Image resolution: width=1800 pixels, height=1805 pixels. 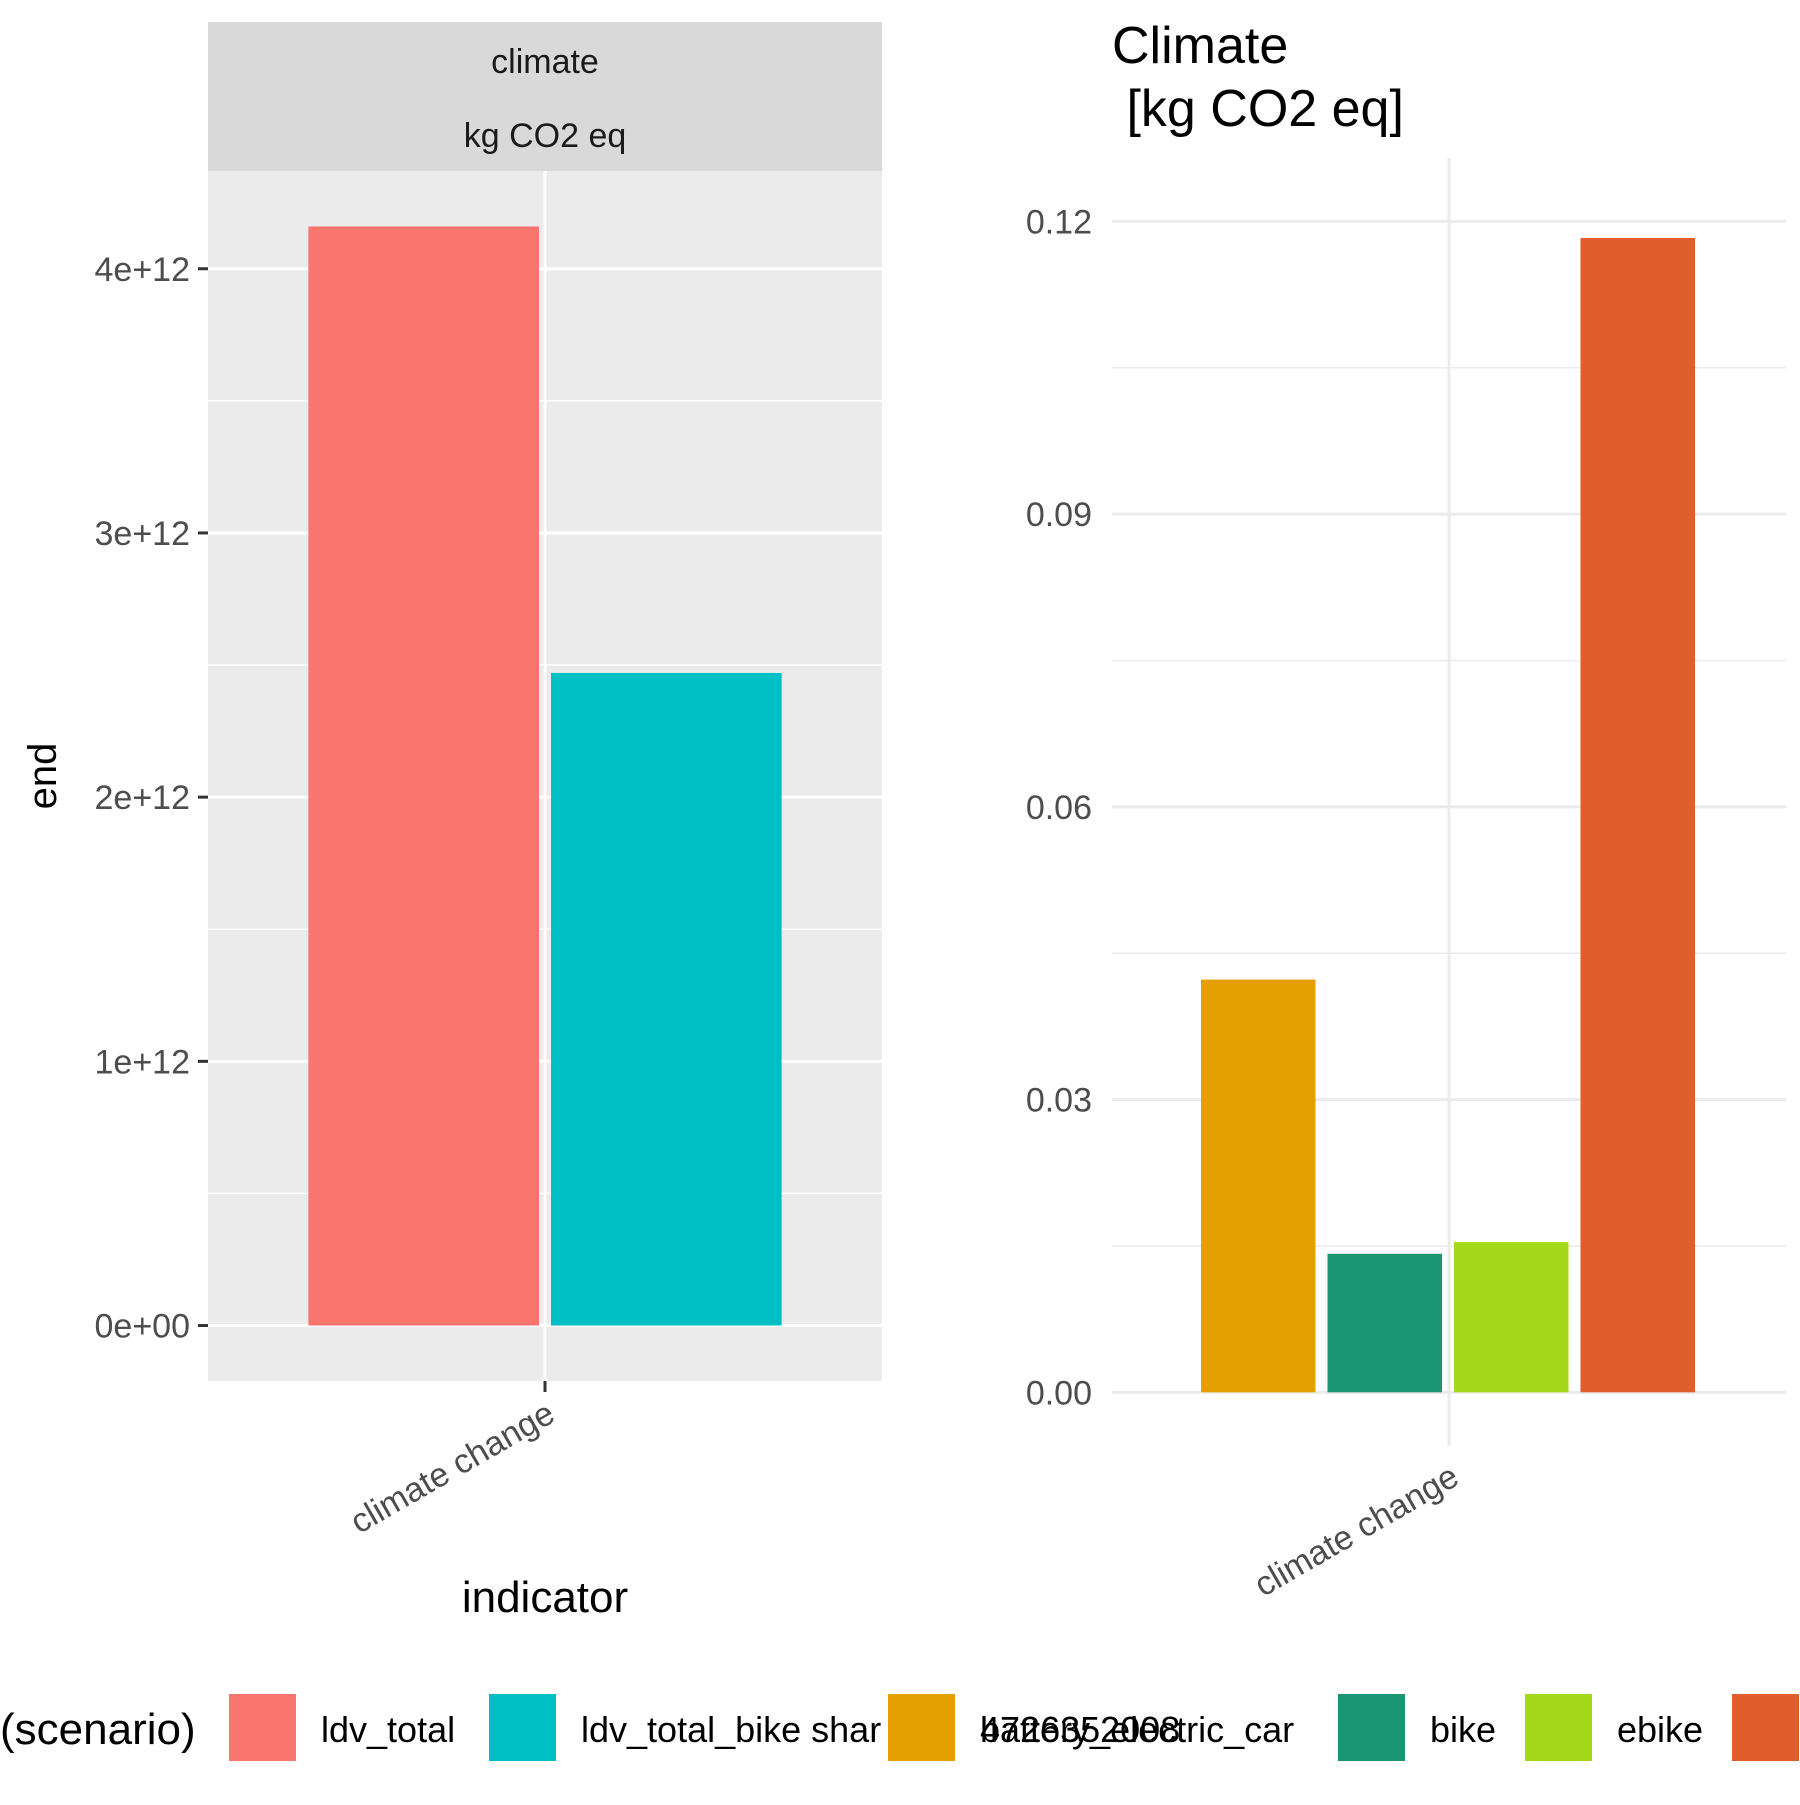 I want to click on left-y-axis: 0e+00 1e+12 2e+12 3e+12 4e+12, so click(x=151, y=798).